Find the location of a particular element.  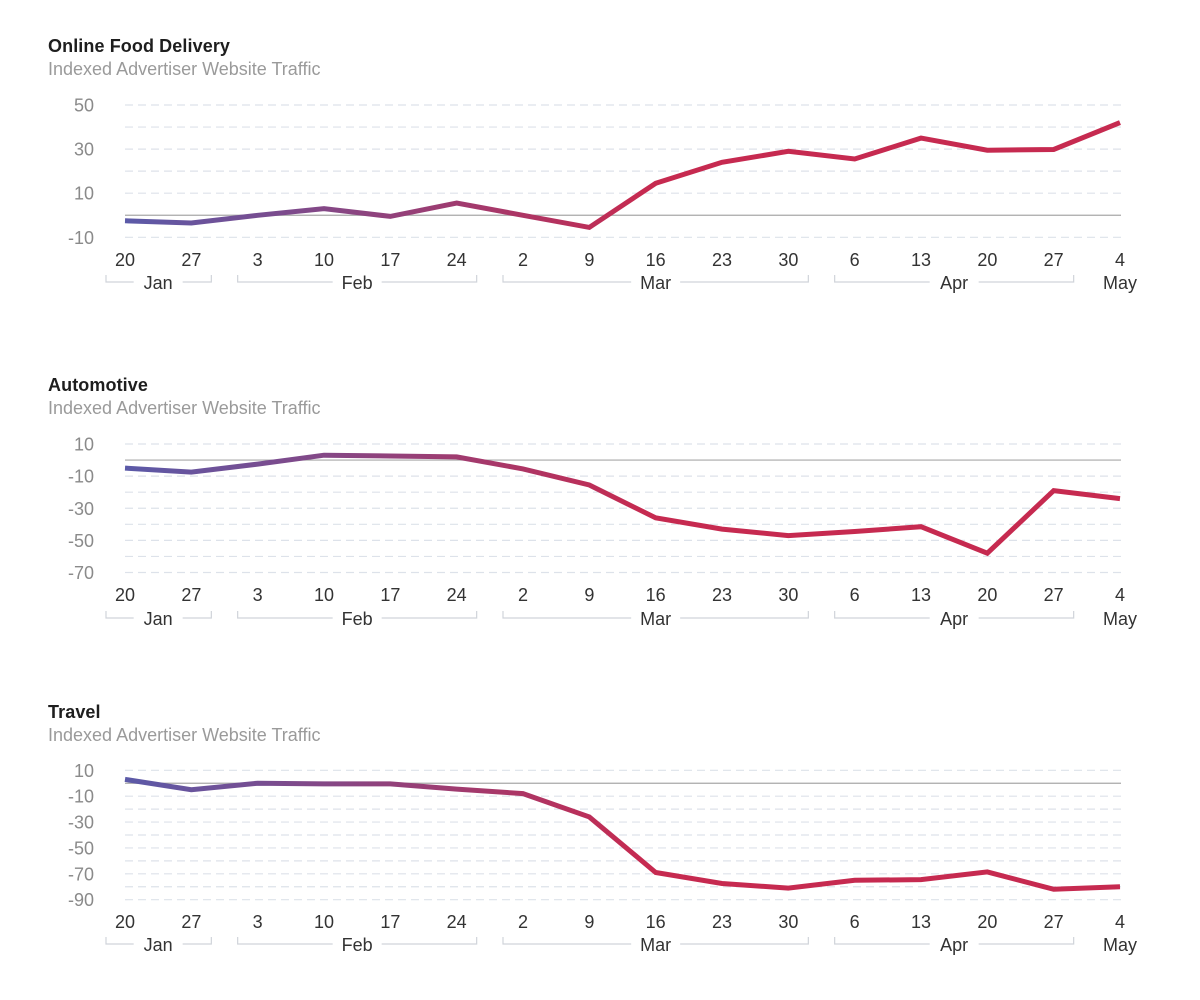

x-tick-label: 16 is located at coordinates (656, 260).